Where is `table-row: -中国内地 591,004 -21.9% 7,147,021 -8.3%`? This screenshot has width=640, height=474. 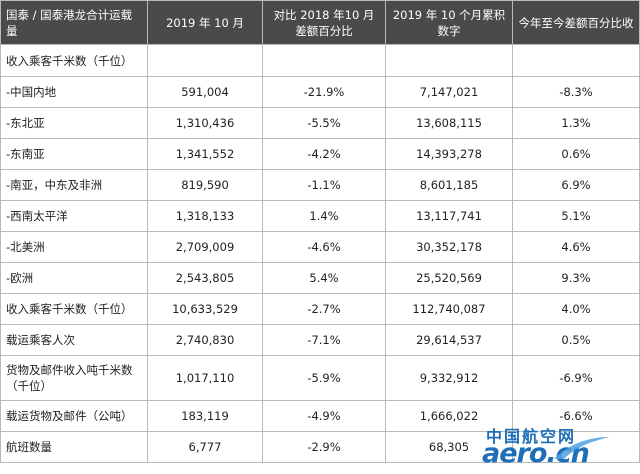
table-row: -中国内地 591,004 -21.9% 7,147,021 -8.3% is located at coordinates (320, 92).